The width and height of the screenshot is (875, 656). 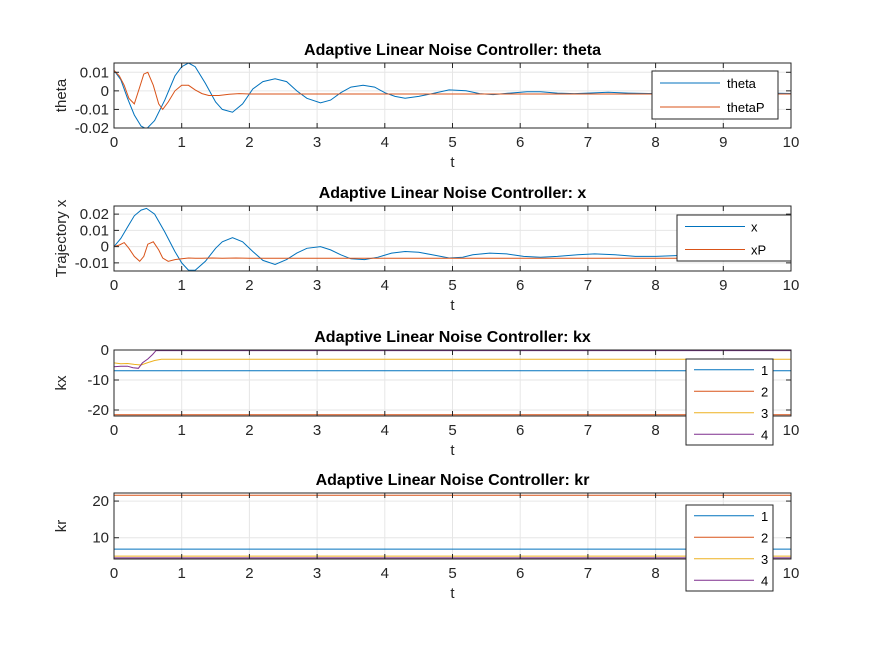 What do you see at coordinates (98, 380) in the screenshot?
I see `y-tick-label: -10` at bounding box center [98, 380].